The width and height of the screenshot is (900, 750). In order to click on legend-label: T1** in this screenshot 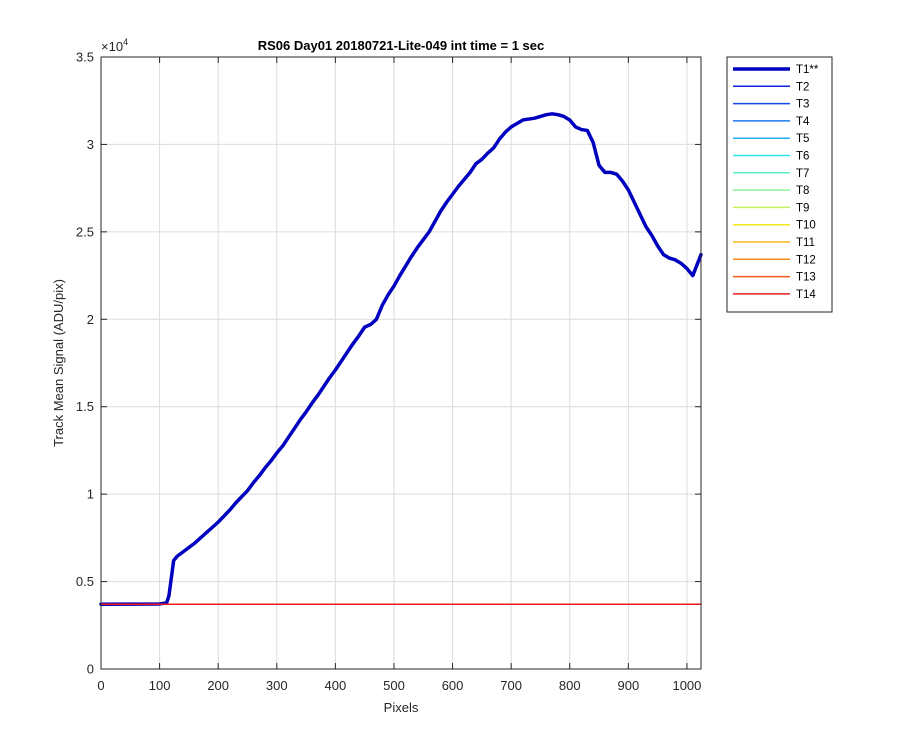, I will do `click(807, 70)`.